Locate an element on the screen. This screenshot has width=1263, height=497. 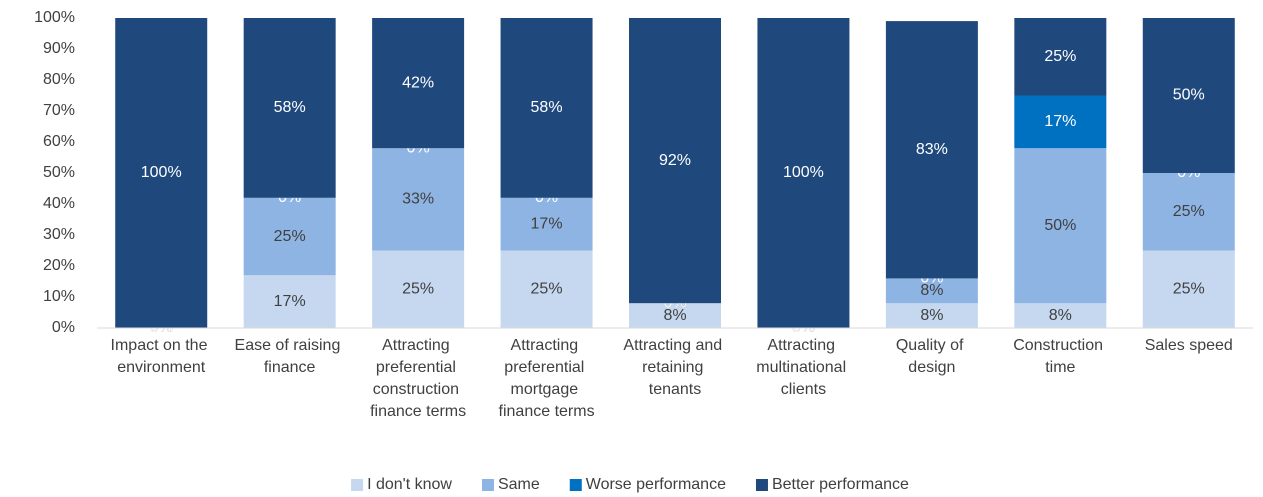
data-label: 92% is located at coordinates (675, 160).